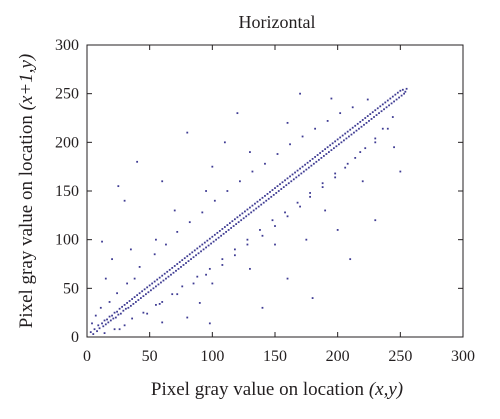 This screenshot has width=500, height=419. Describe the element at coordinates (71, 288) in the screenshot. I see `y-tick-label: 50` at that location.